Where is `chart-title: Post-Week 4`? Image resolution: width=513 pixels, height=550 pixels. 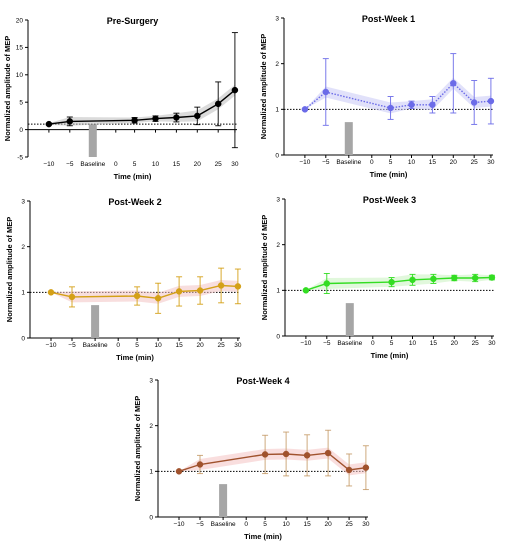
chart-title: Post-Week 4 is located at coordinates (262, 381).